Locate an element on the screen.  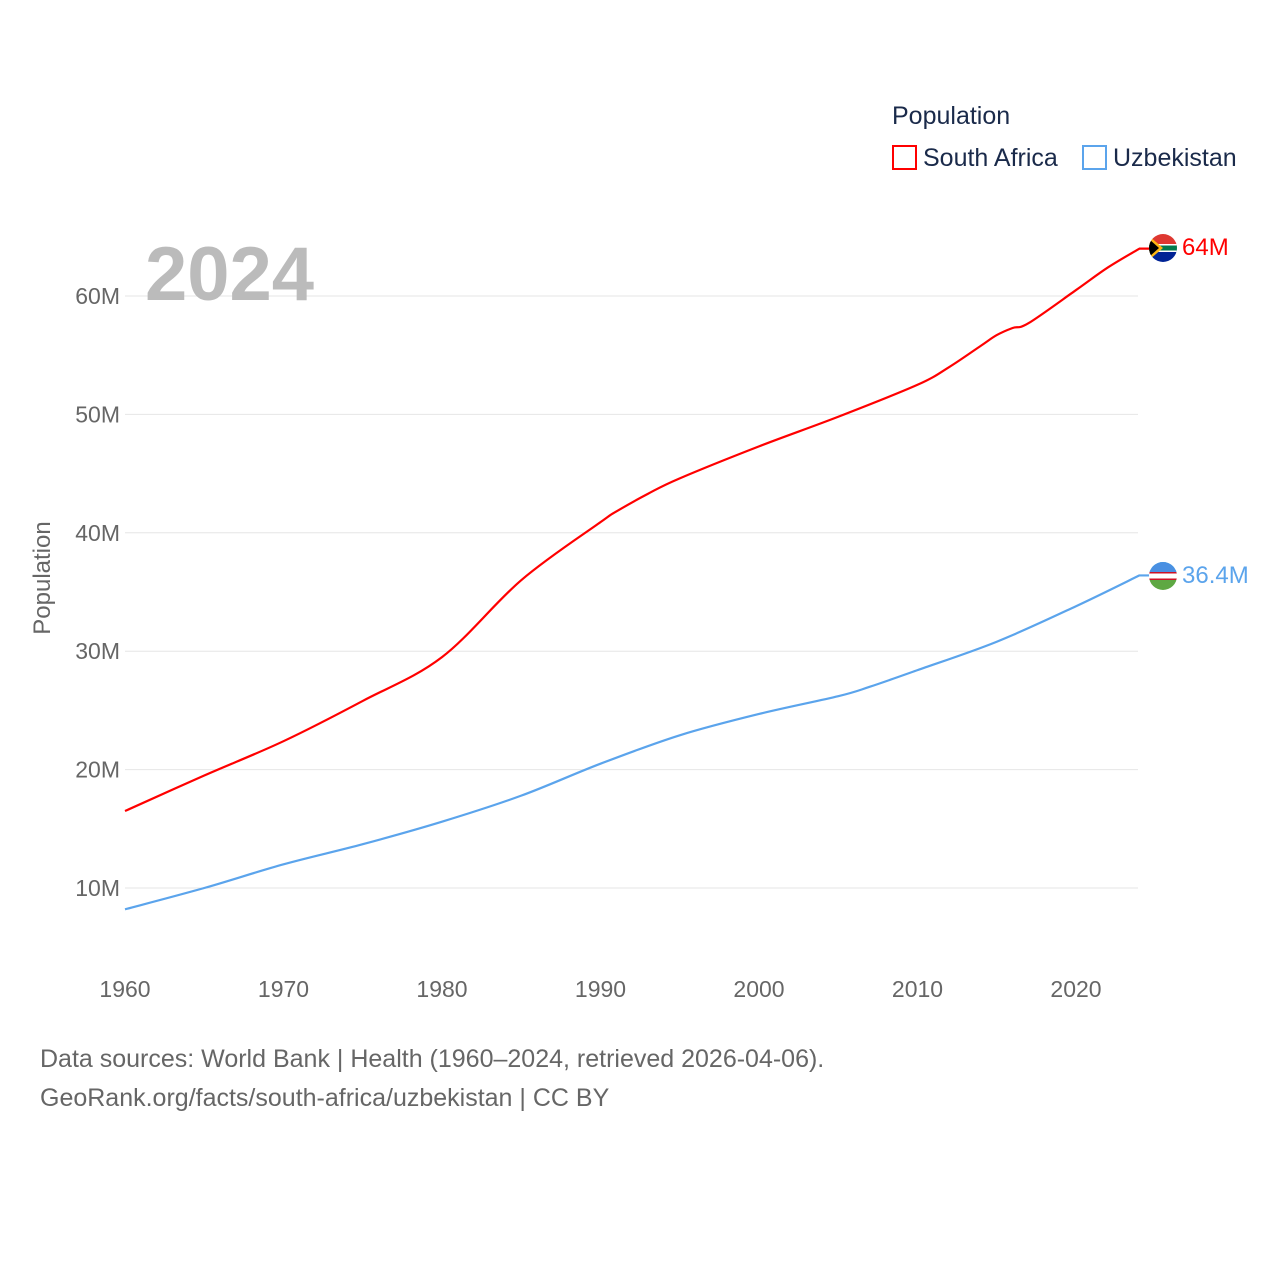
x-tick-label: 2010 is located at coordinates (917, 989).